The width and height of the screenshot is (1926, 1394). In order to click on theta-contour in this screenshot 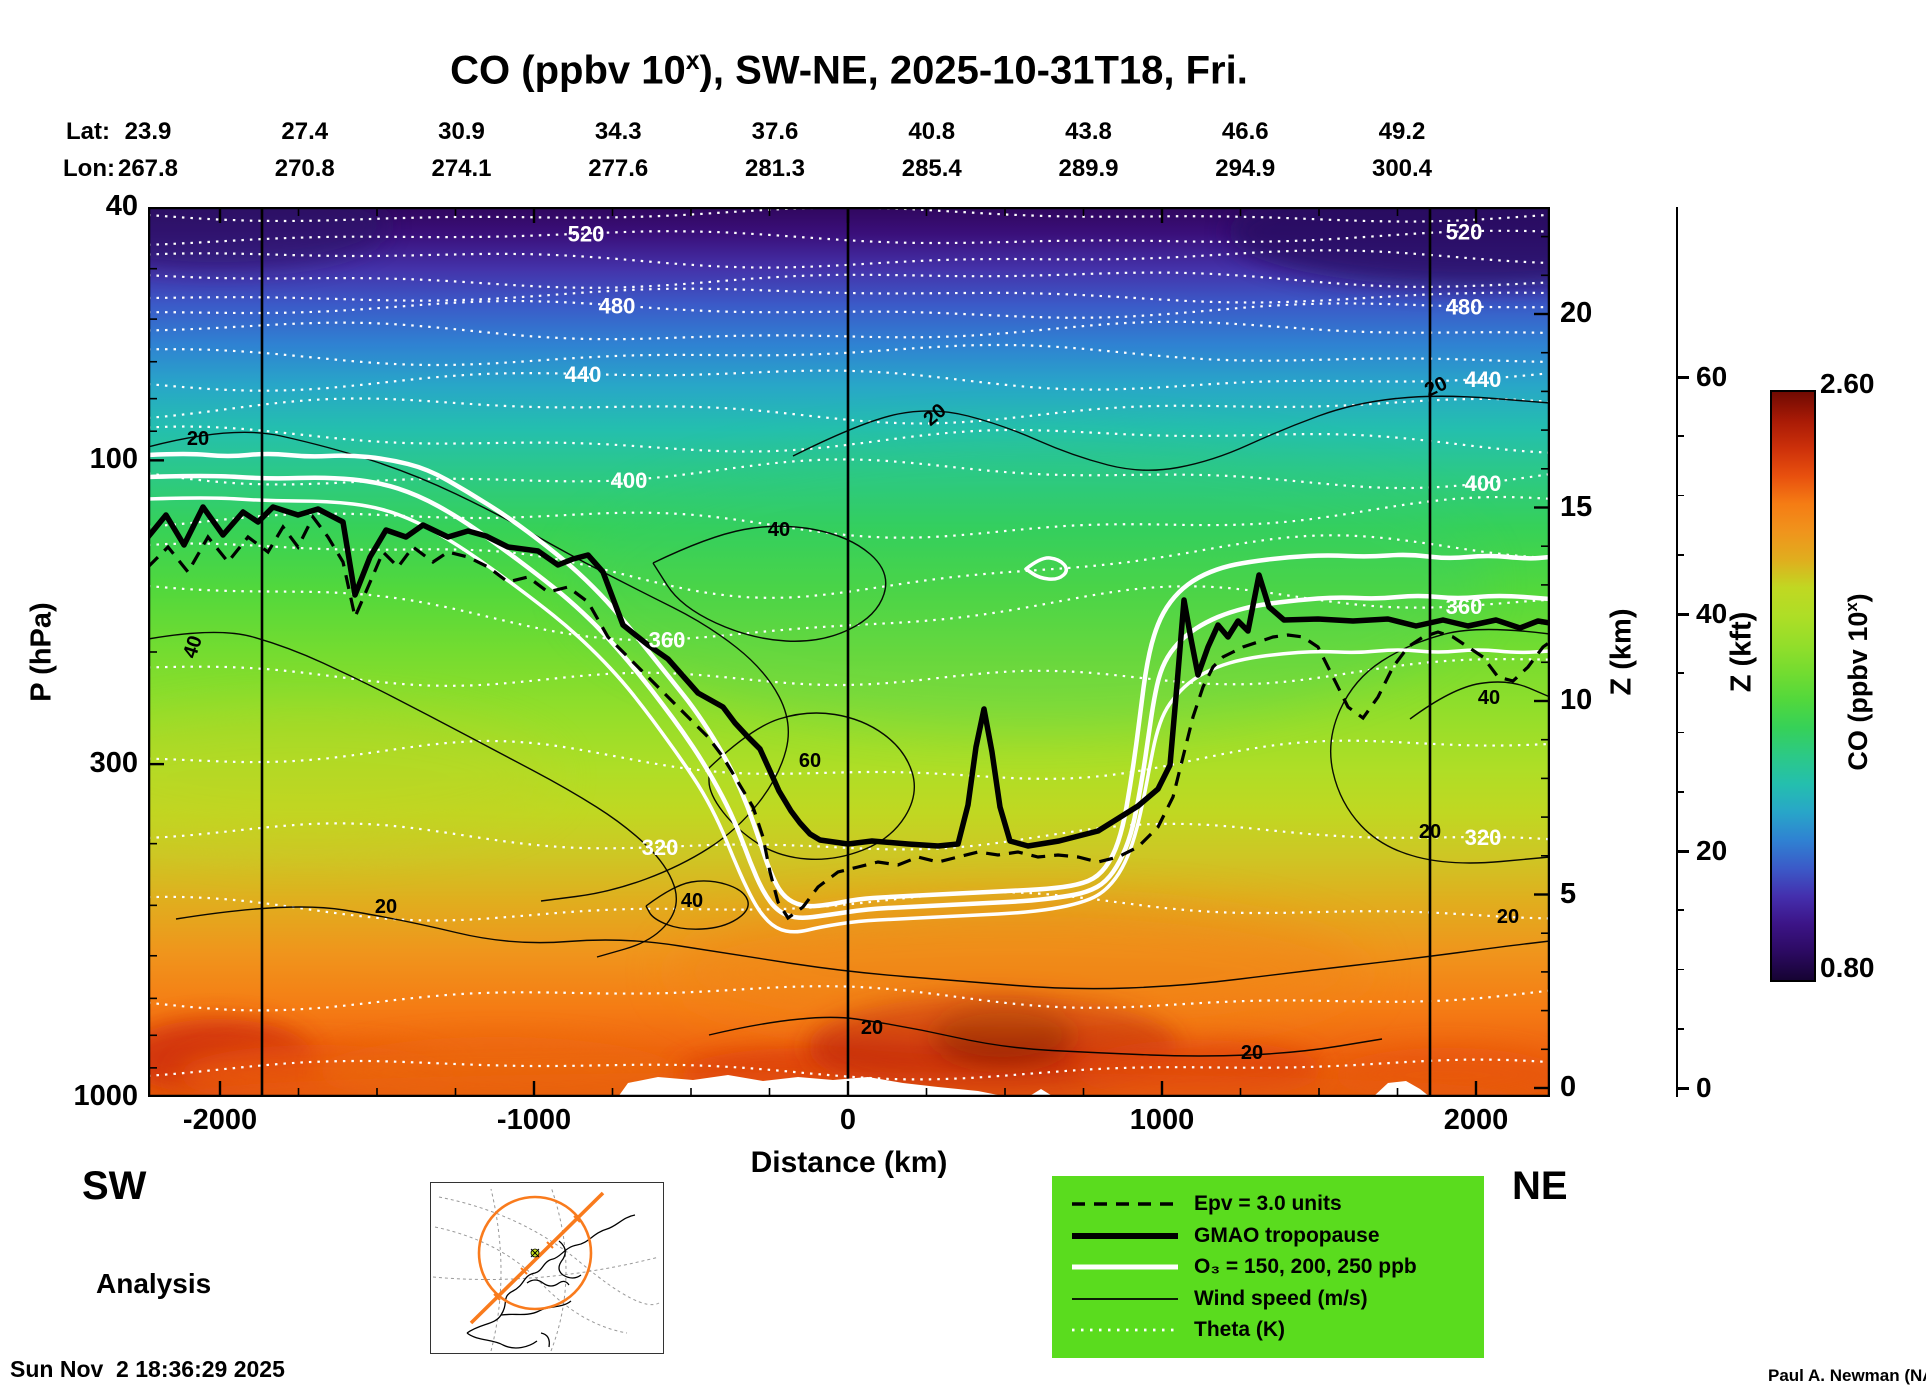, I will do `click(848, 567)`.